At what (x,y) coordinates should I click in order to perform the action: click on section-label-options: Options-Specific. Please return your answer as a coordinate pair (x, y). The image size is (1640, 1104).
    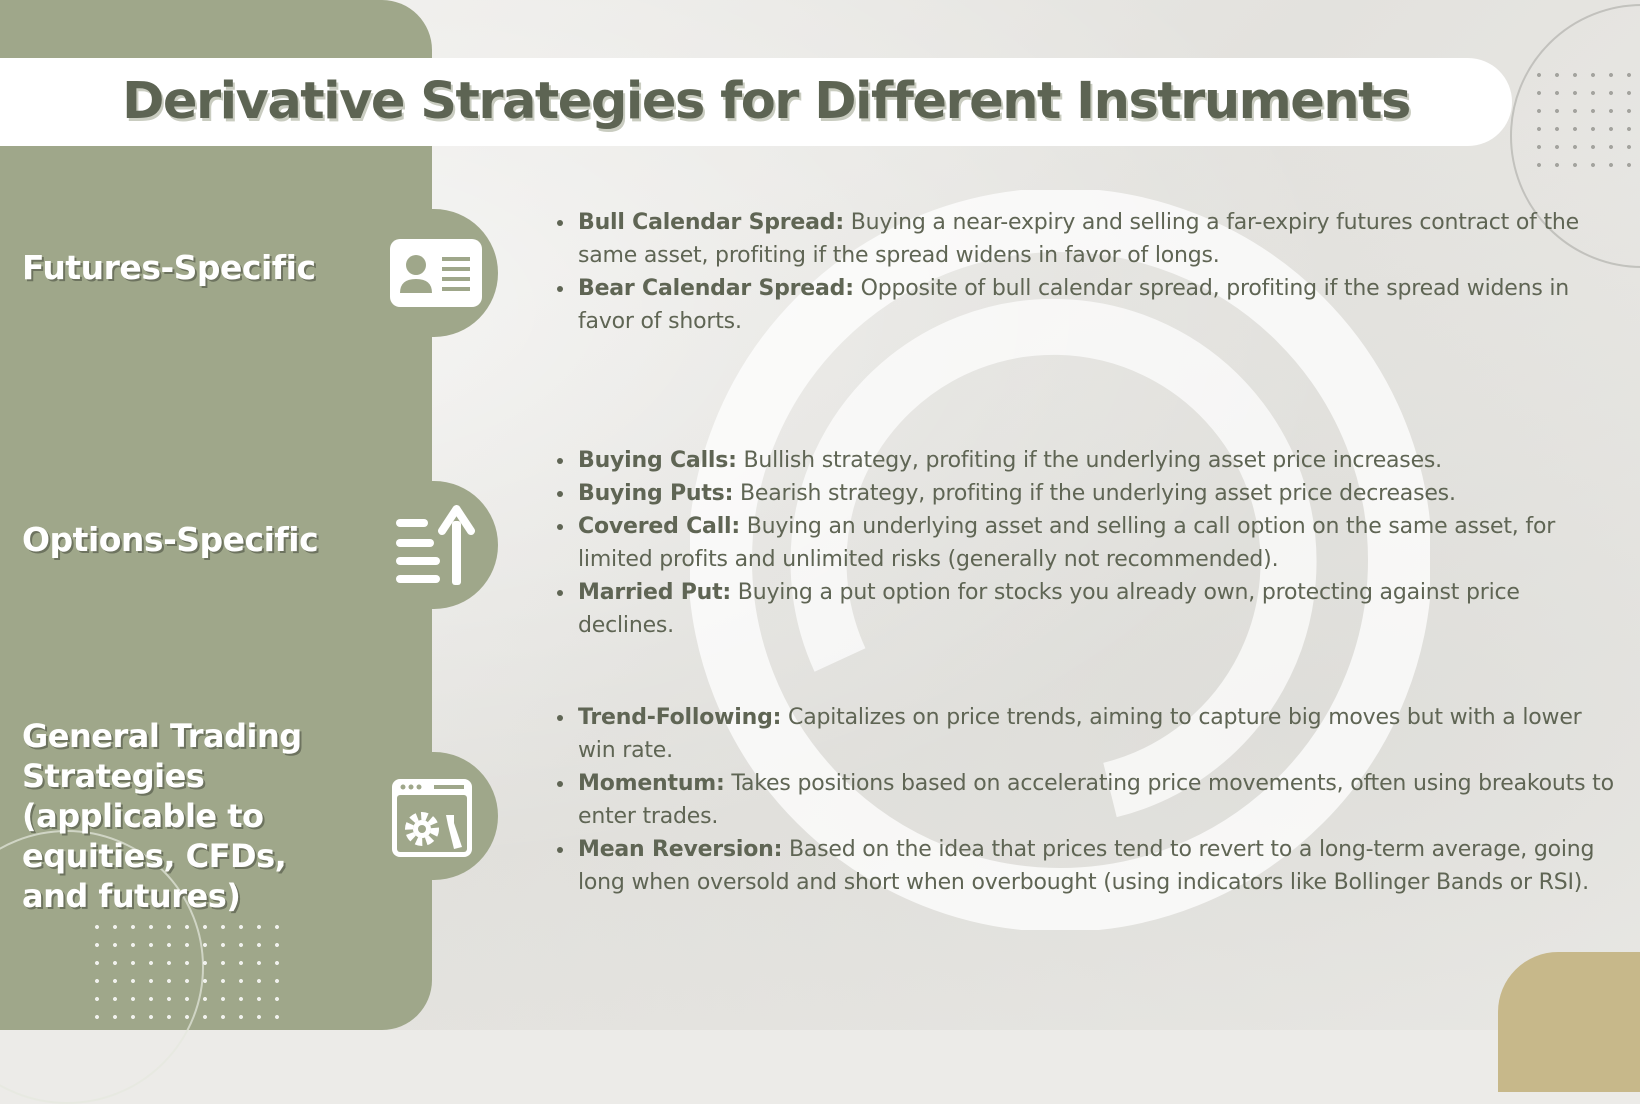
    Looking at the image, I should click on (170, 539).